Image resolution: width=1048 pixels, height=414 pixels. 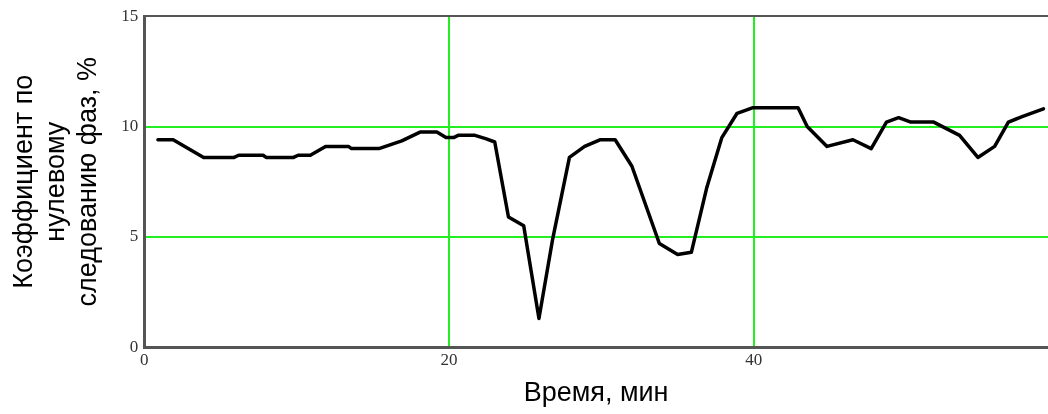 I want to click on y-tick-label: 10, so click(x=130, y=125).